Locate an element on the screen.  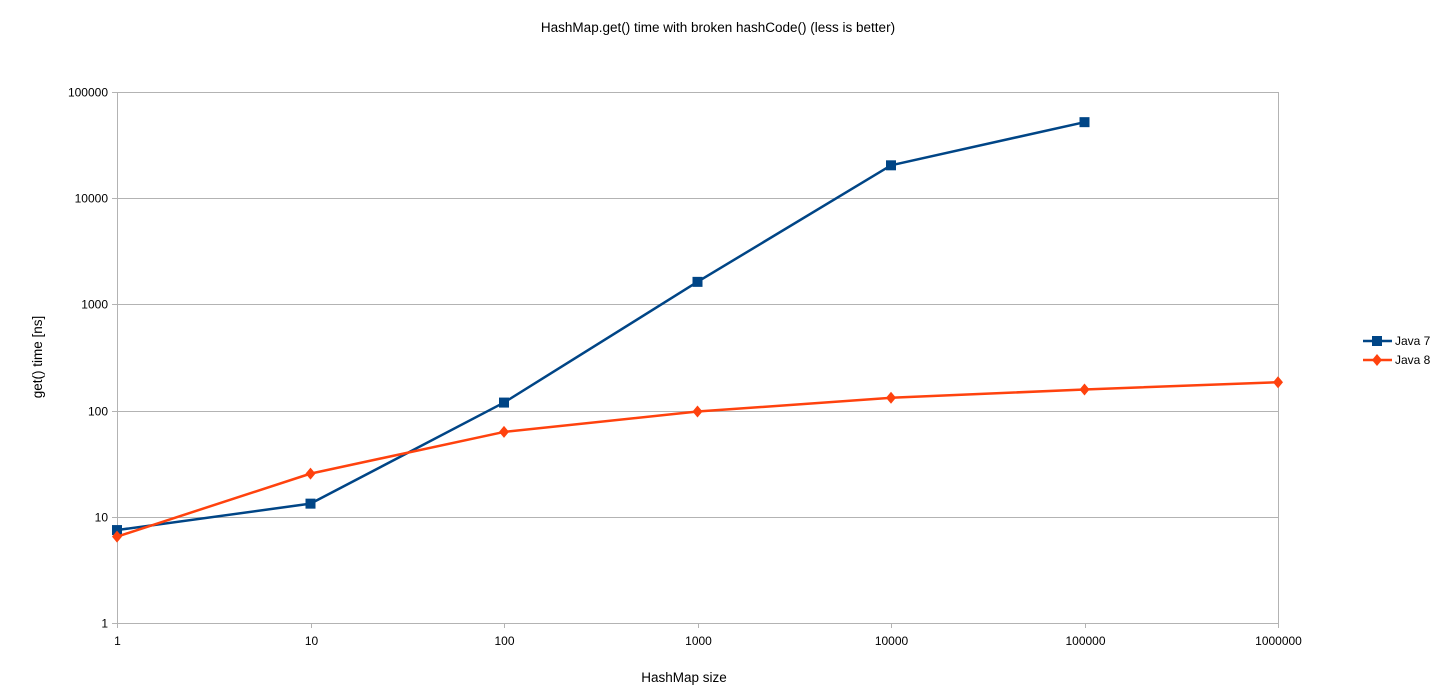
x-axis-label: HashMap size is located at coordinates (684, 677).